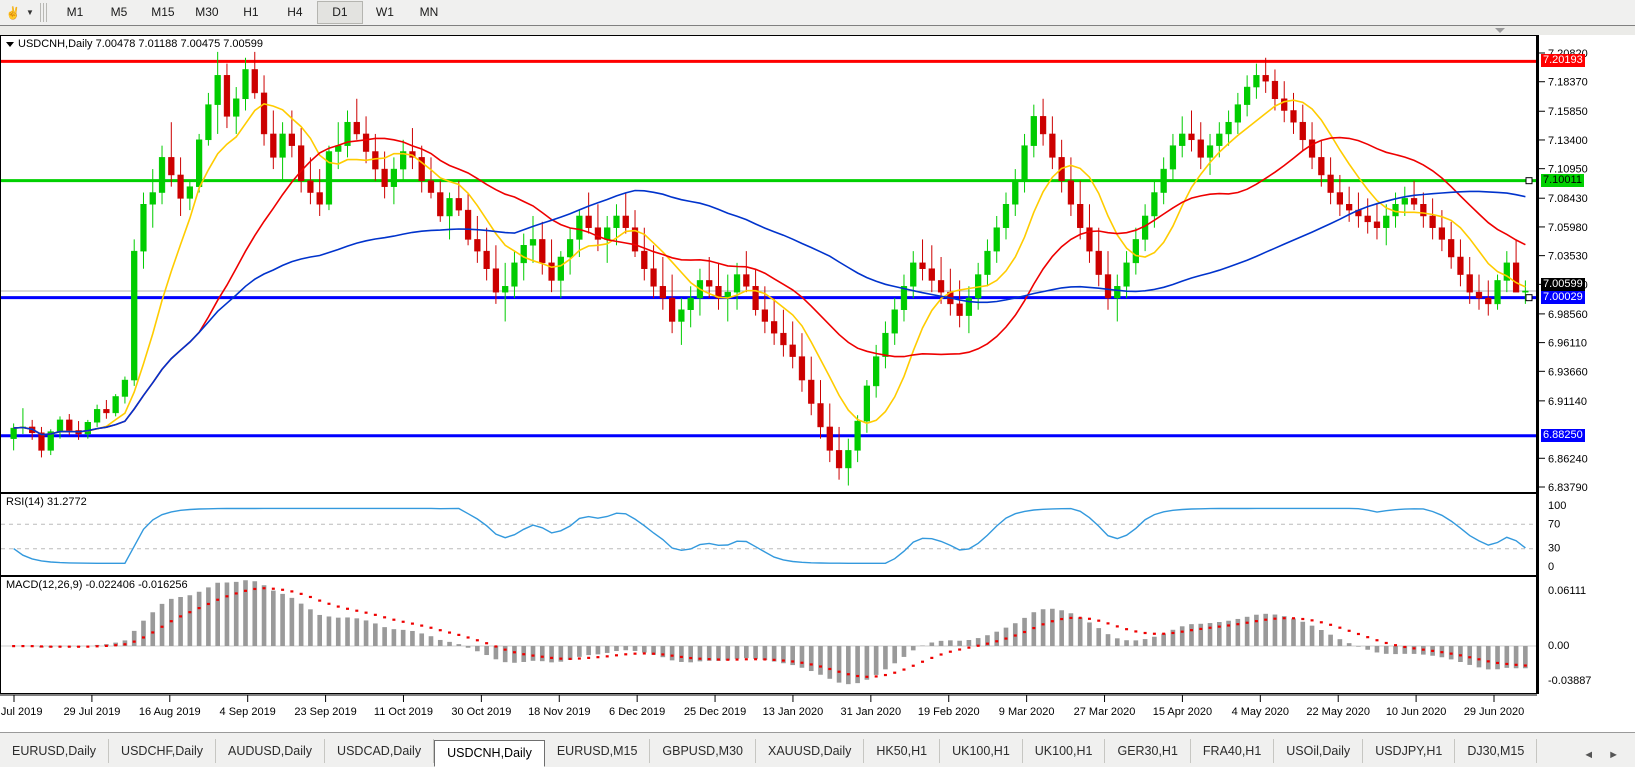 This screenshot has height=767, width=1635. Describe the element at coordinates (1558, 646) in the screenshot. I see `svg-text: 0.00` at that location.